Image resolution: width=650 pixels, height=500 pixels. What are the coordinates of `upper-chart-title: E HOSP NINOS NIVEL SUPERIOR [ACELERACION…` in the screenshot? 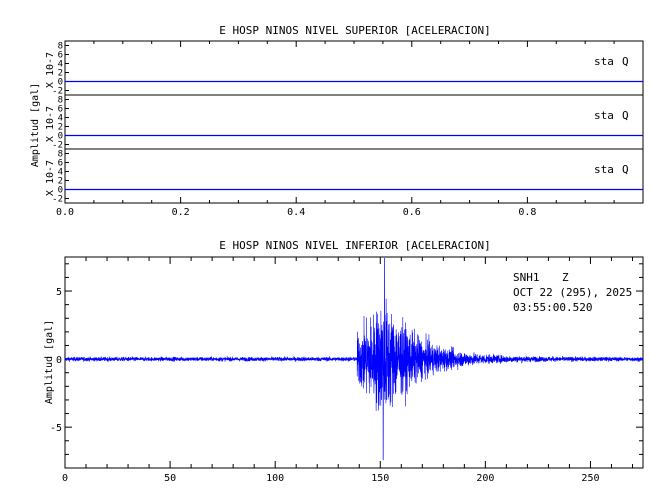 It's located at (355, 30).